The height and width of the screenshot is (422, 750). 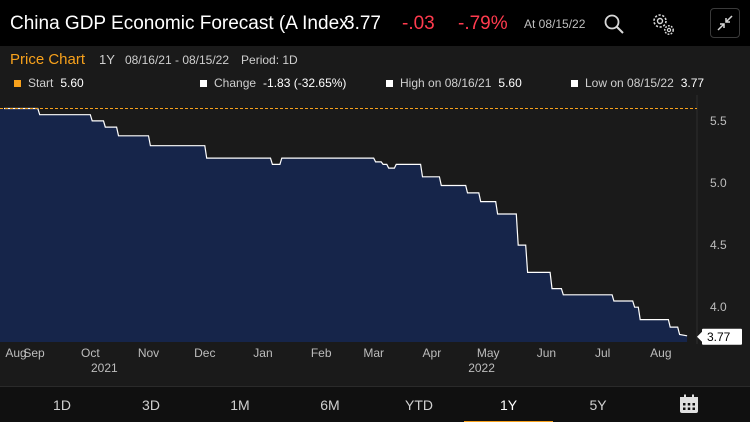 I want to click on low-marker-icon, so click(x=574, y=83).